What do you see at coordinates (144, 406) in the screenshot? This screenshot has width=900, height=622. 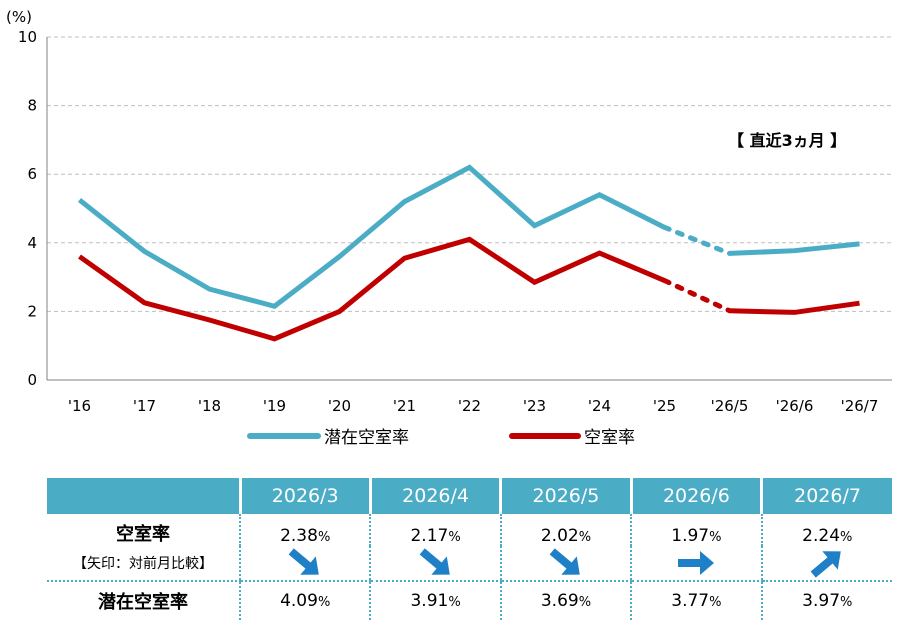 I see `x-tick-label: '17` at bounding box center [144, 406].